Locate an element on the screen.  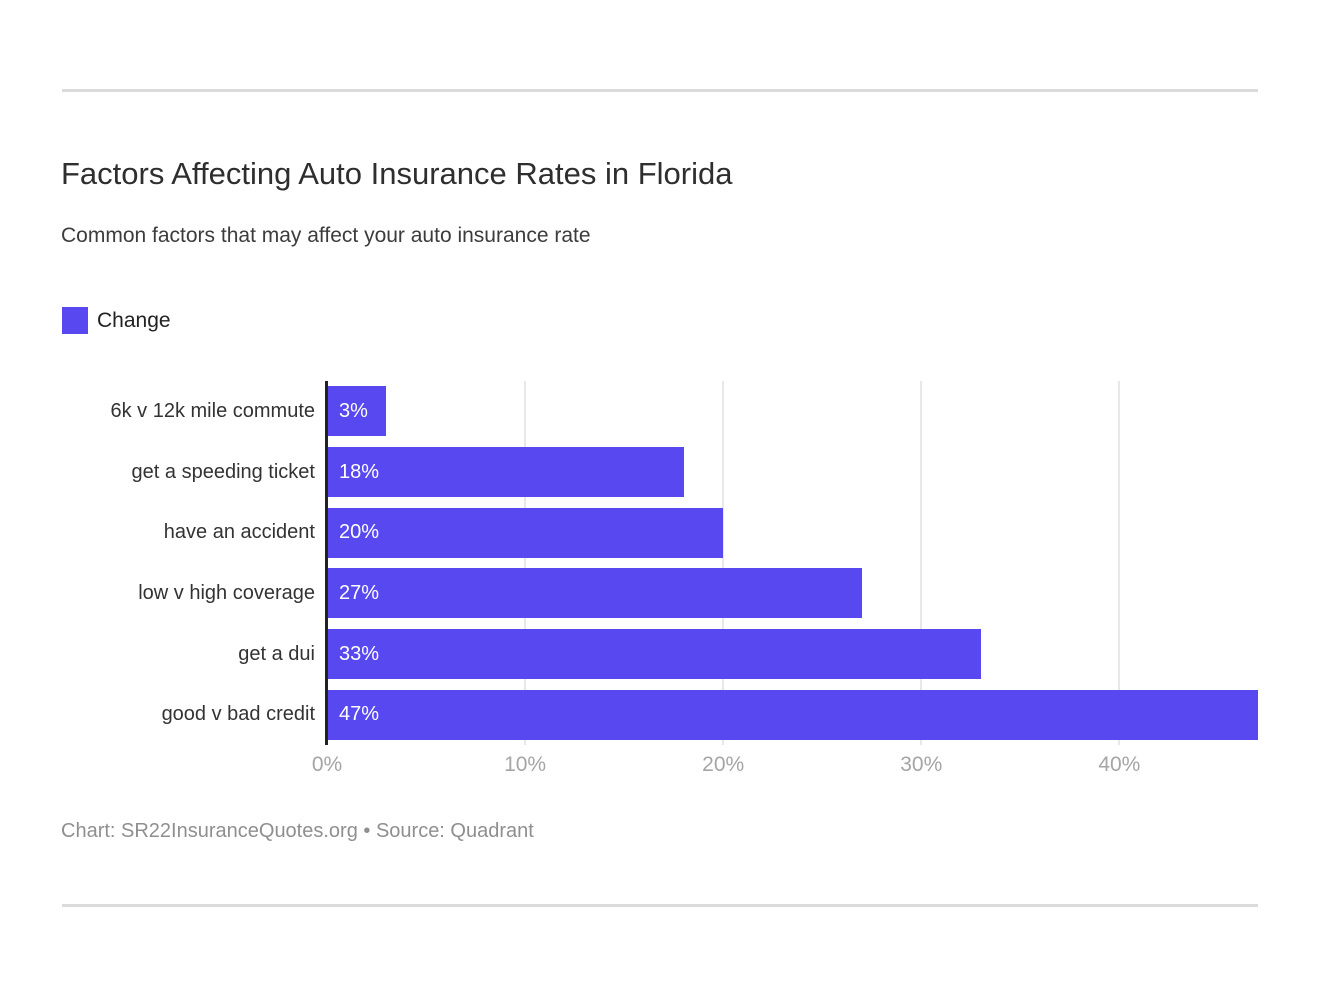
bar-value-label: 33% is located at coordinates (359, 653).